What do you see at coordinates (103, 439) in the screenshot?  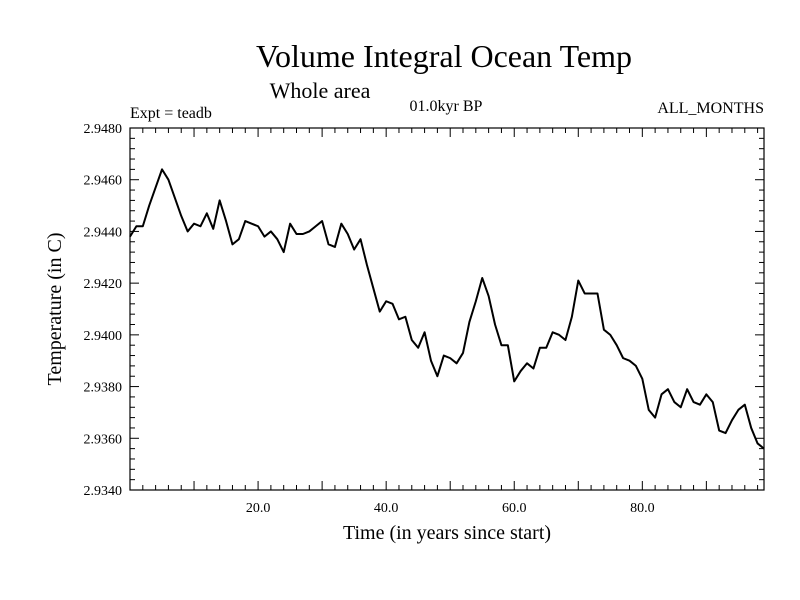 I see `y-tick-label: 2.9360` at bounding box center [103, 439].